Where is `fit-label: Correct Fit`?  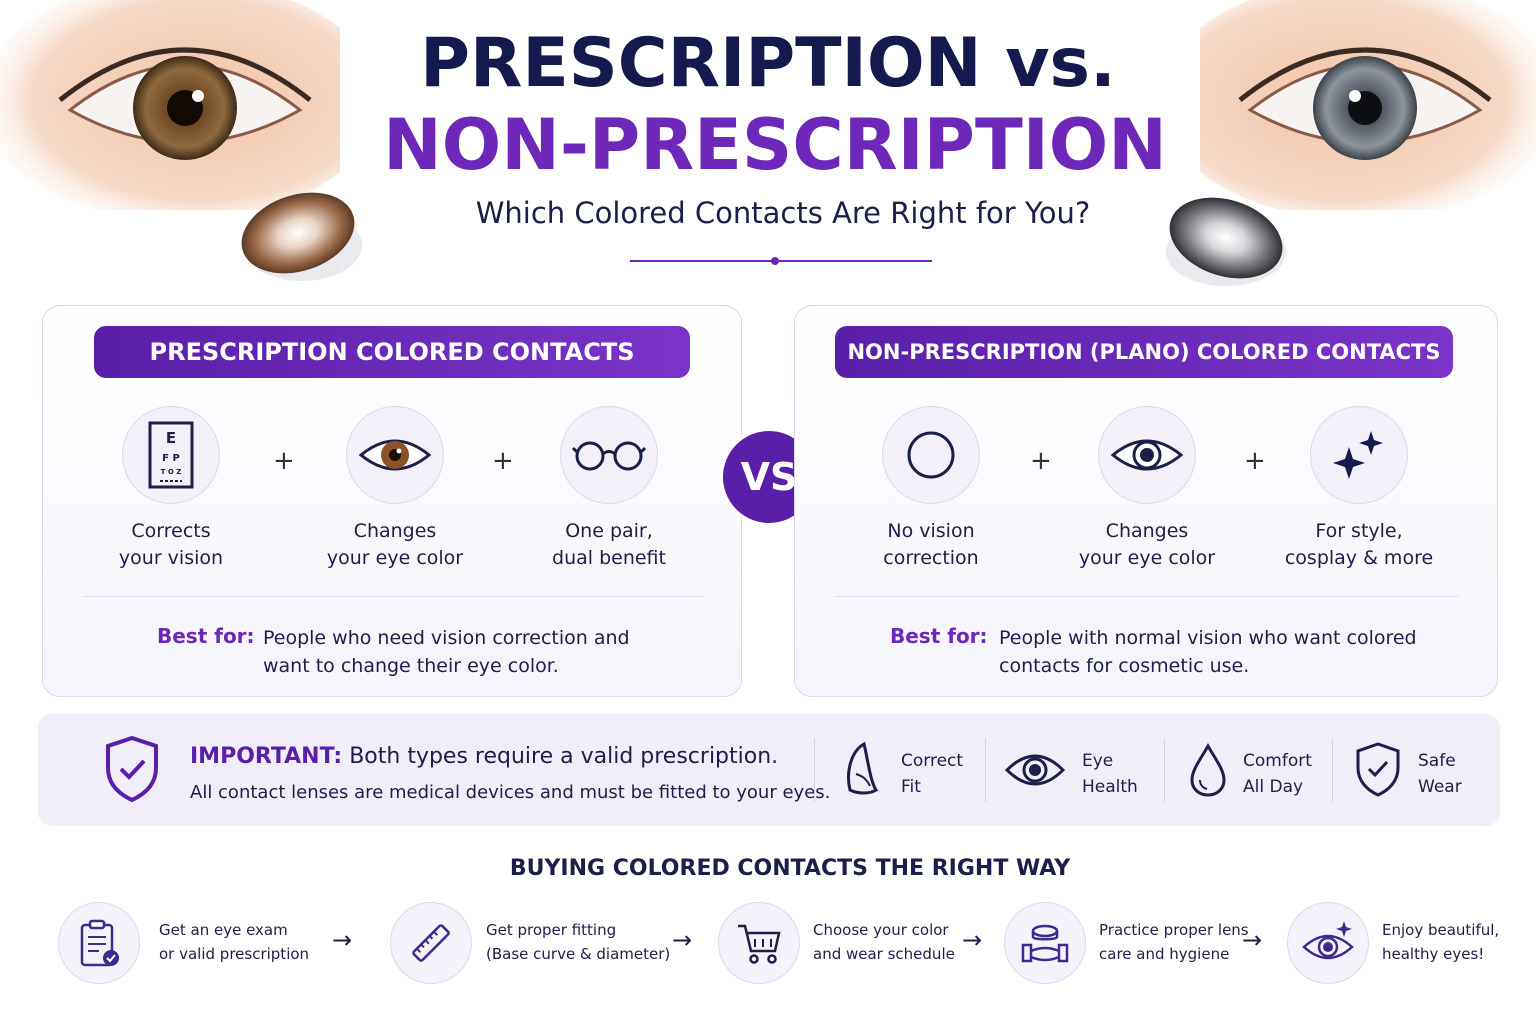
fit-label: Correct Fit is located at coordinates (932, 774).